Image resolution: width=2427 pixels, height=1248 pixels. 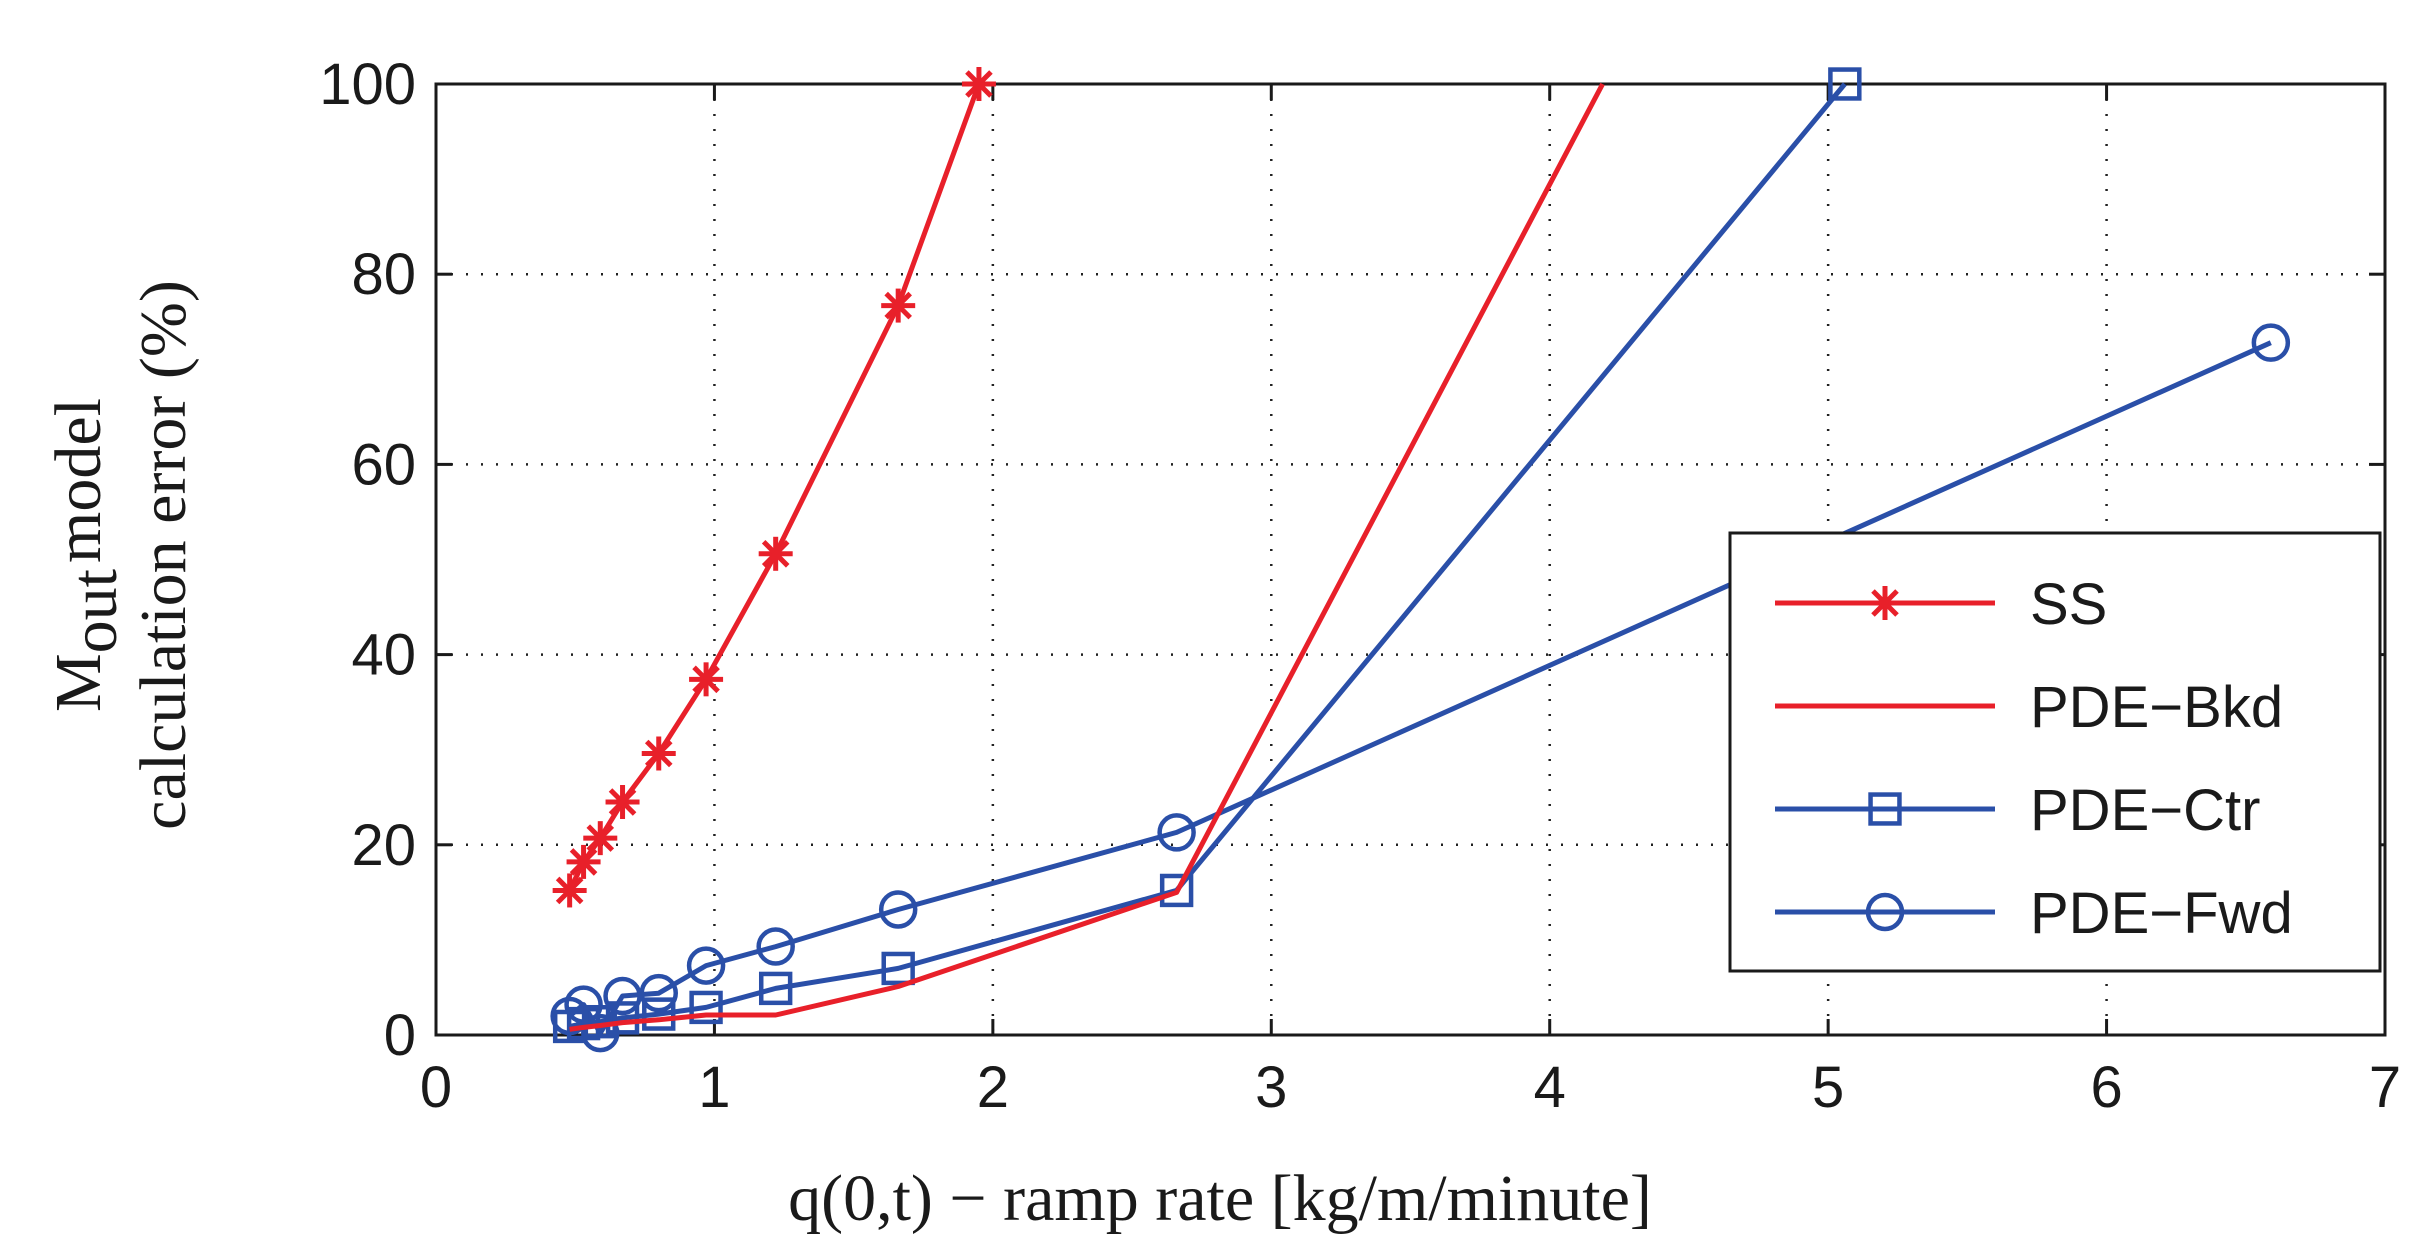 What do you see at coordinates (1885, 912) in the screenshot?
I see `legend-marker-pde-fwd` at bounding box center [1885, 912].